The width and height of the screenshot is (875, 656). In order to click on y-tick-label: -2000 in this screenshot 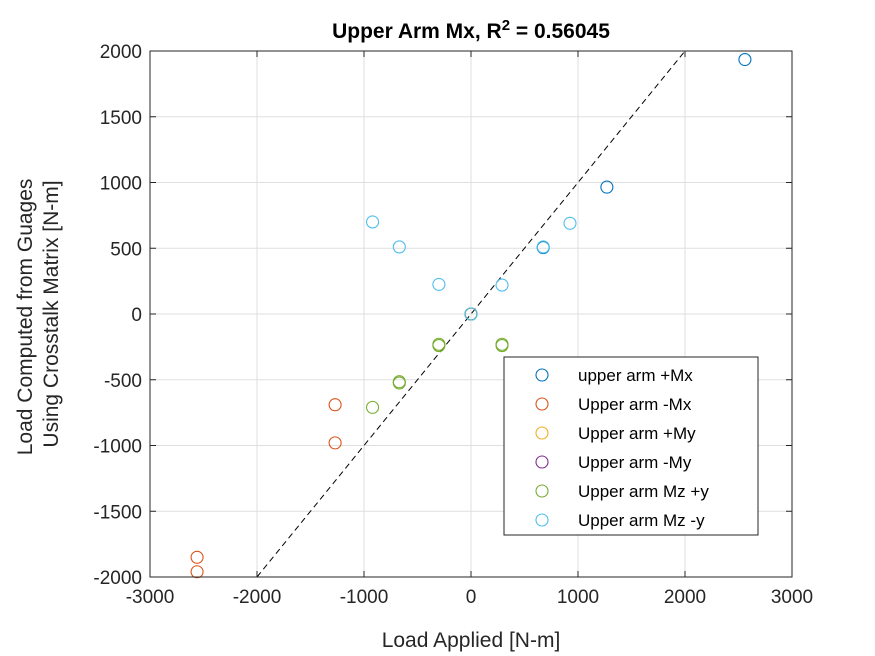, I will do `click(117, 578)`.